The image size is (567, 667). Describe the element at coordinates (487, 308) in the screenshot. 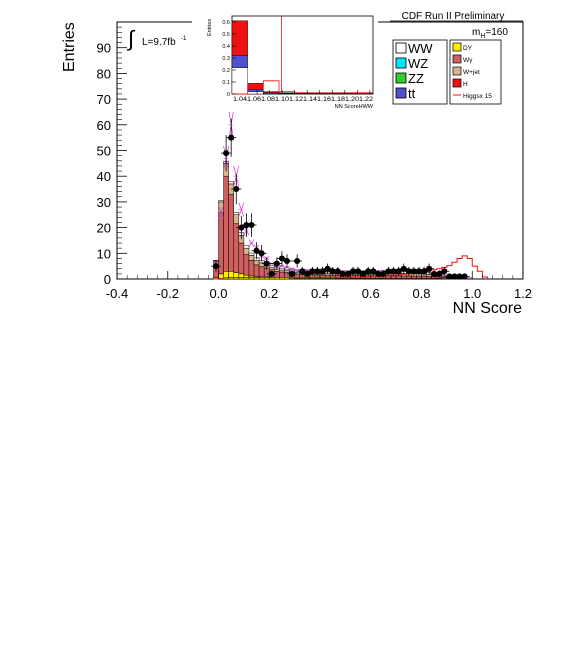

I see `x-axis-label: NN Score` at that location.